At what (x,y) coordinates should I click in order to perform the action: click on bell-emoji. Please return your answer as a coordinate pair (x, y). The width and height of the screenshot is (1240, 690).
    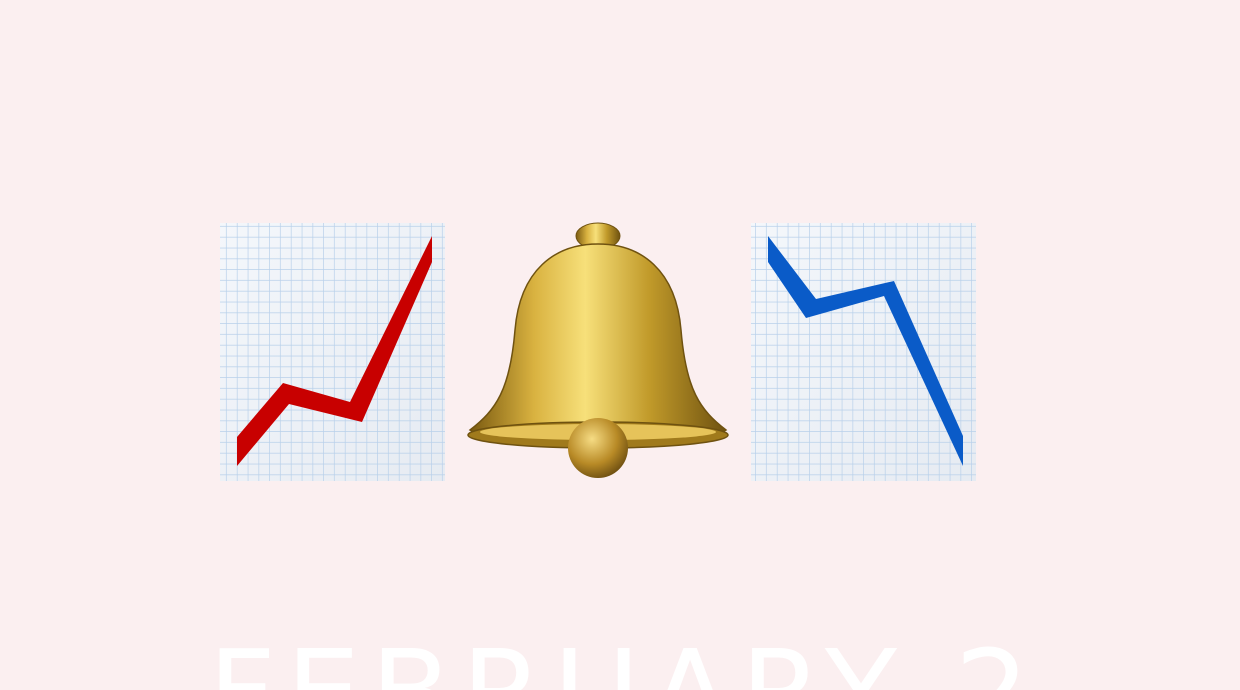
    Looking at the image, I should click on (598, 350).